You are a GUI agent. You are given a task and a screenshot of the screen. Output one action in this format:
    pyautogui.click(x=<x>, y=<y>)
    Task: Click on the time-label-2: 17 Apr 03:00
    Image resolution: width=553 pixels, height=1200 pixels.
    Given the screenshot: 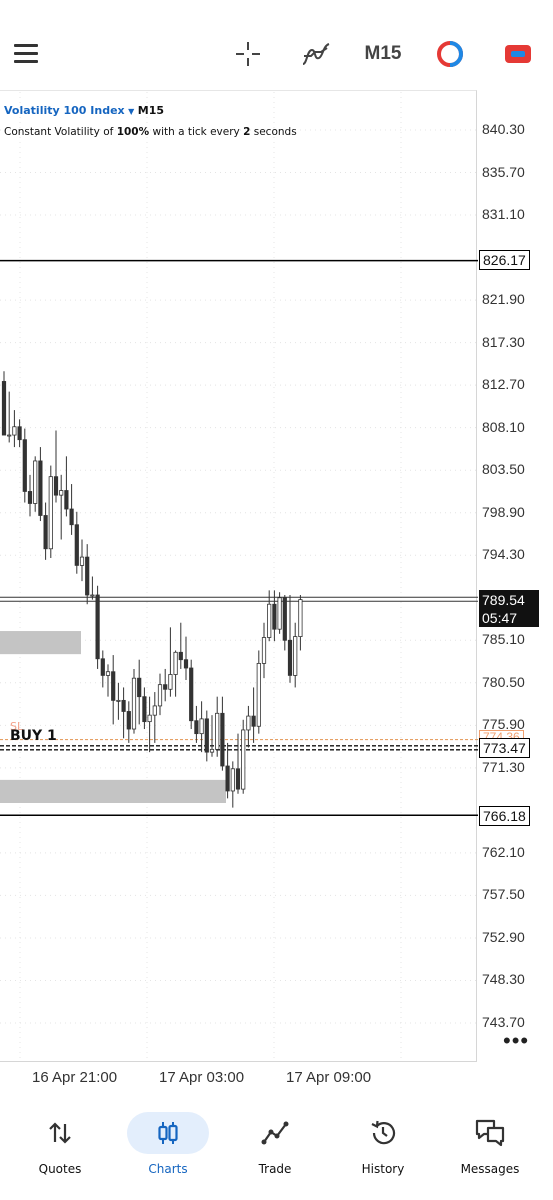 What is the action you would take?
    pyautogui.click(x=202, y=1077)
    